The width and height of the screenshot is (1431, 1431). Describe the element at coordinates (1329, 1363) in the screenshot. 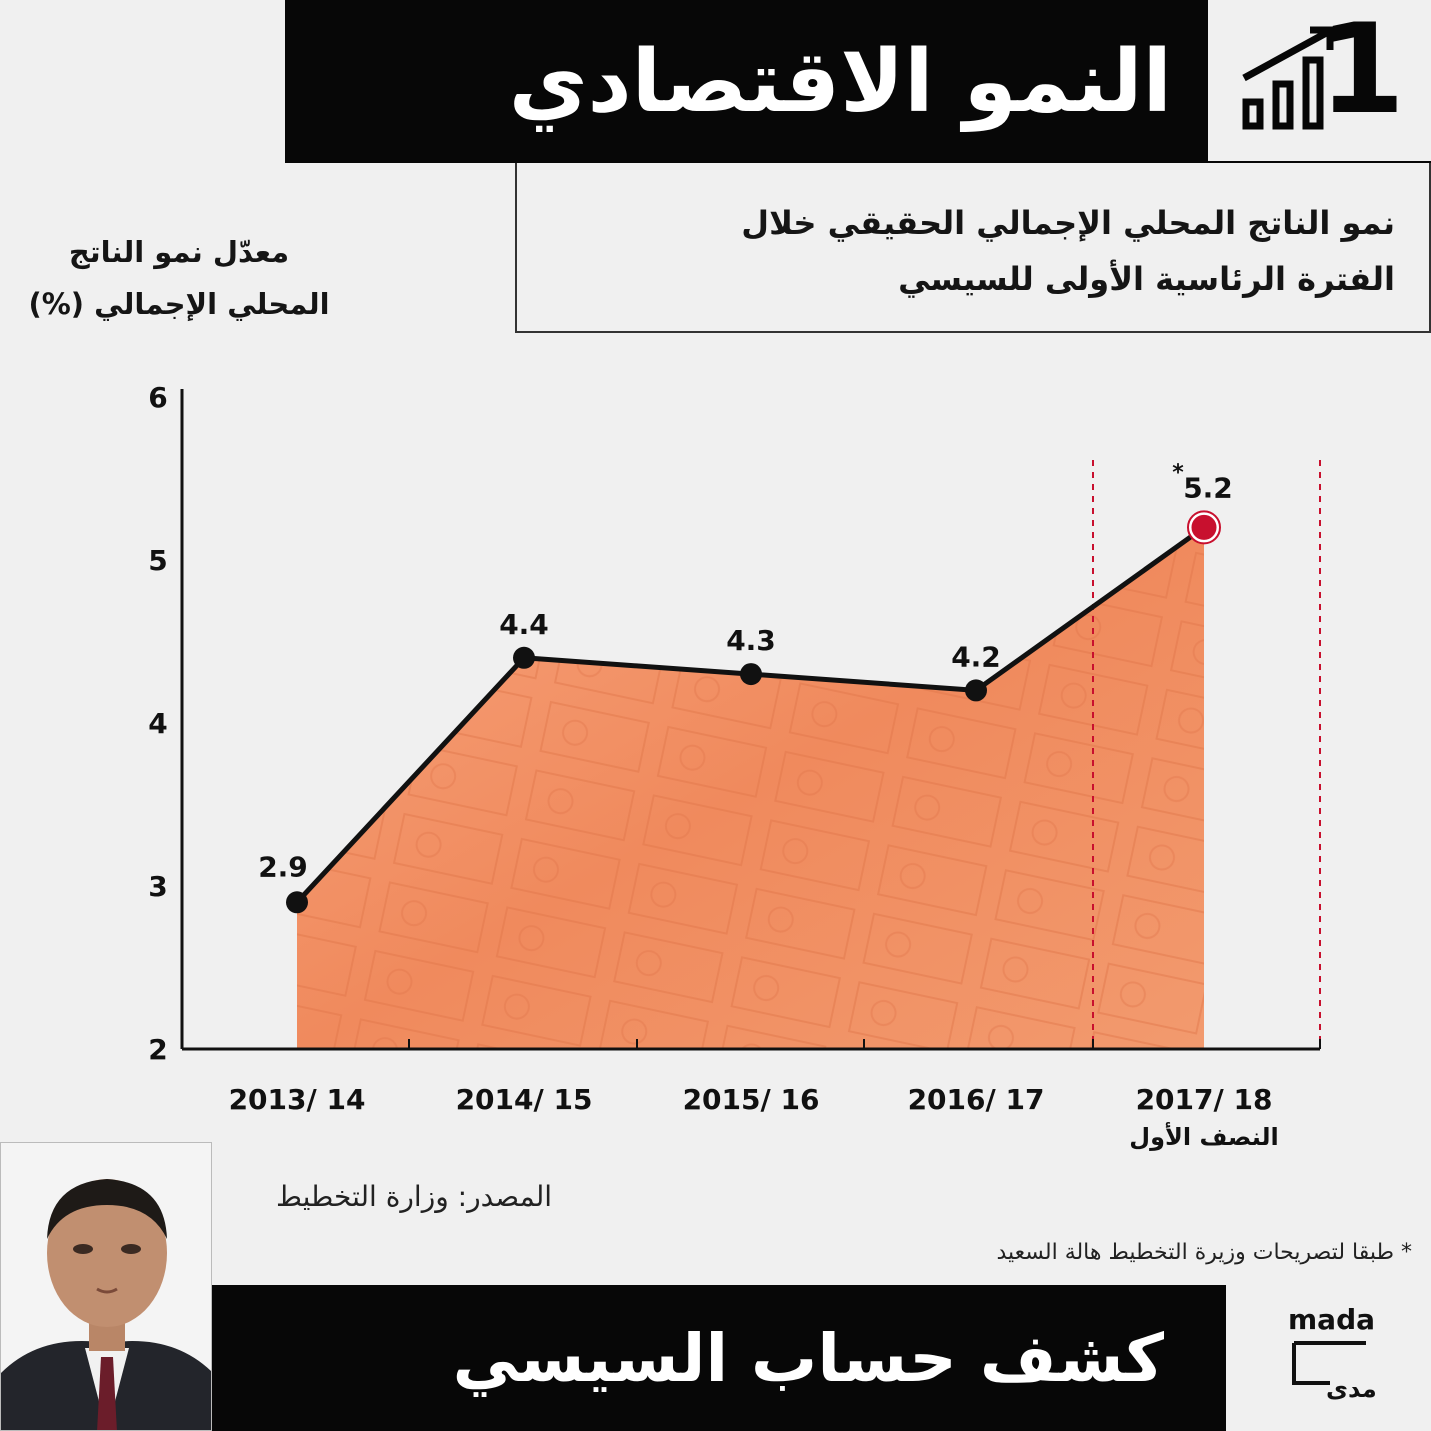

I see `logo-bracket-icon` at that location.